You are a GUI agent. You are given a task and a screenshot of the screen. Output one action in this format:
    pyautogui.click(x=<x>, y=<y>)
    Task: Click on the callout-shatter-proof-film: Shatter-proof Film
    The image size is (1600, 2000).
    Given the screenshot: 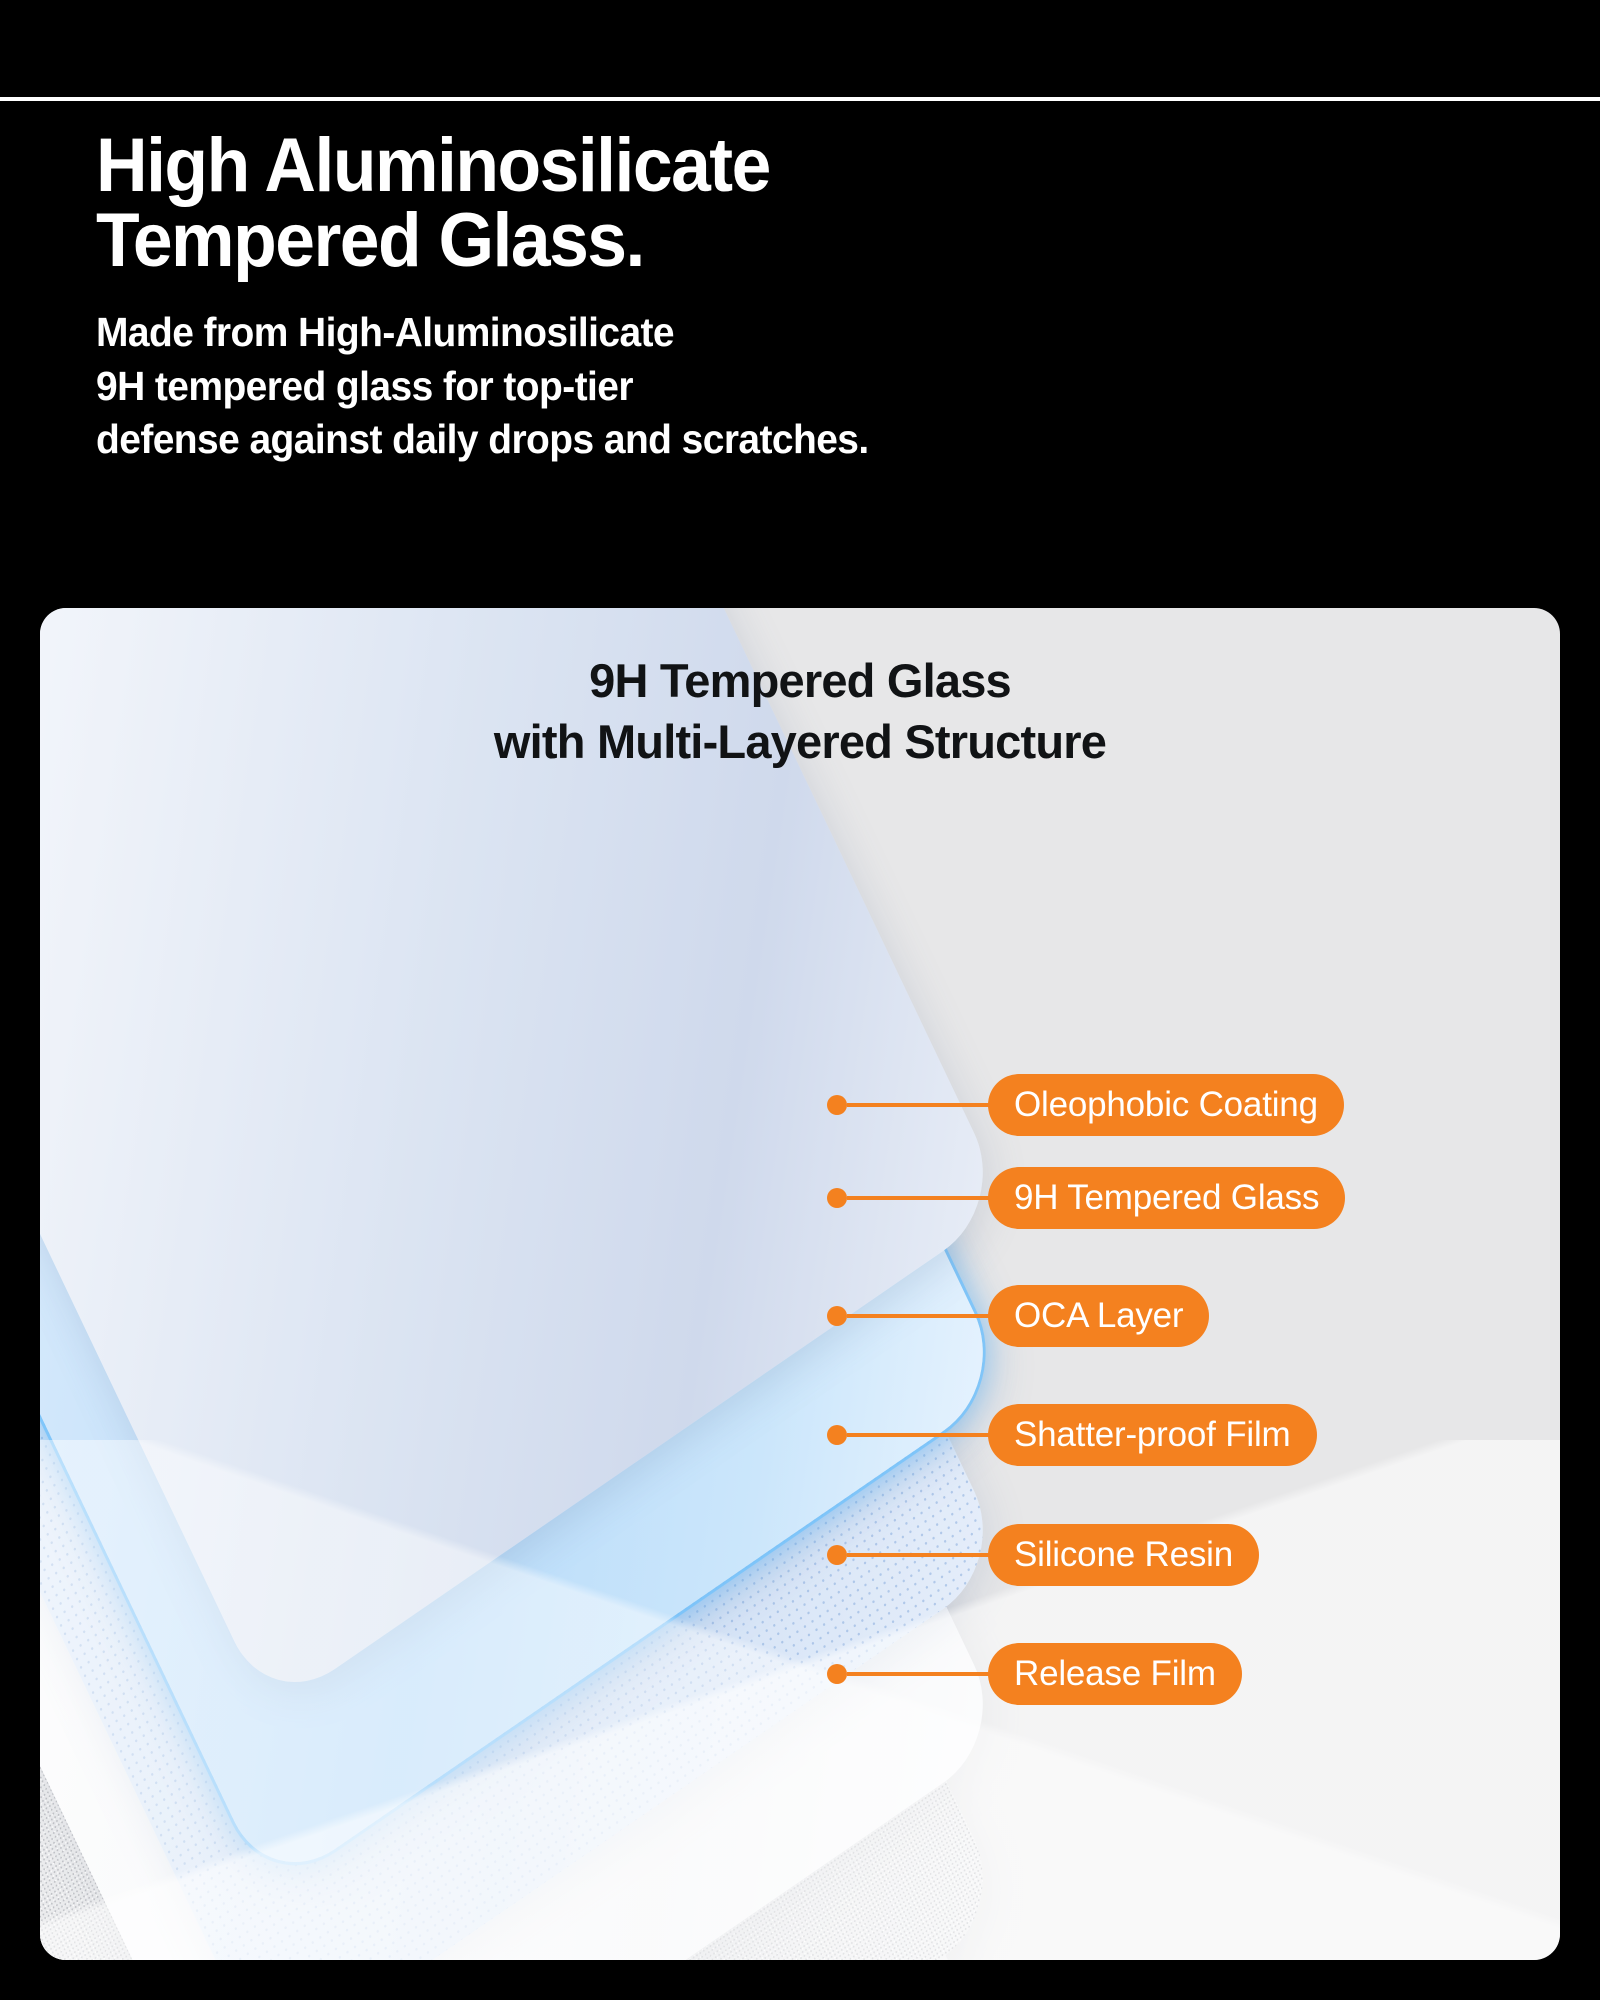 What is the action you would take?
    pyautogui.click(x=1072, y=1435)
    